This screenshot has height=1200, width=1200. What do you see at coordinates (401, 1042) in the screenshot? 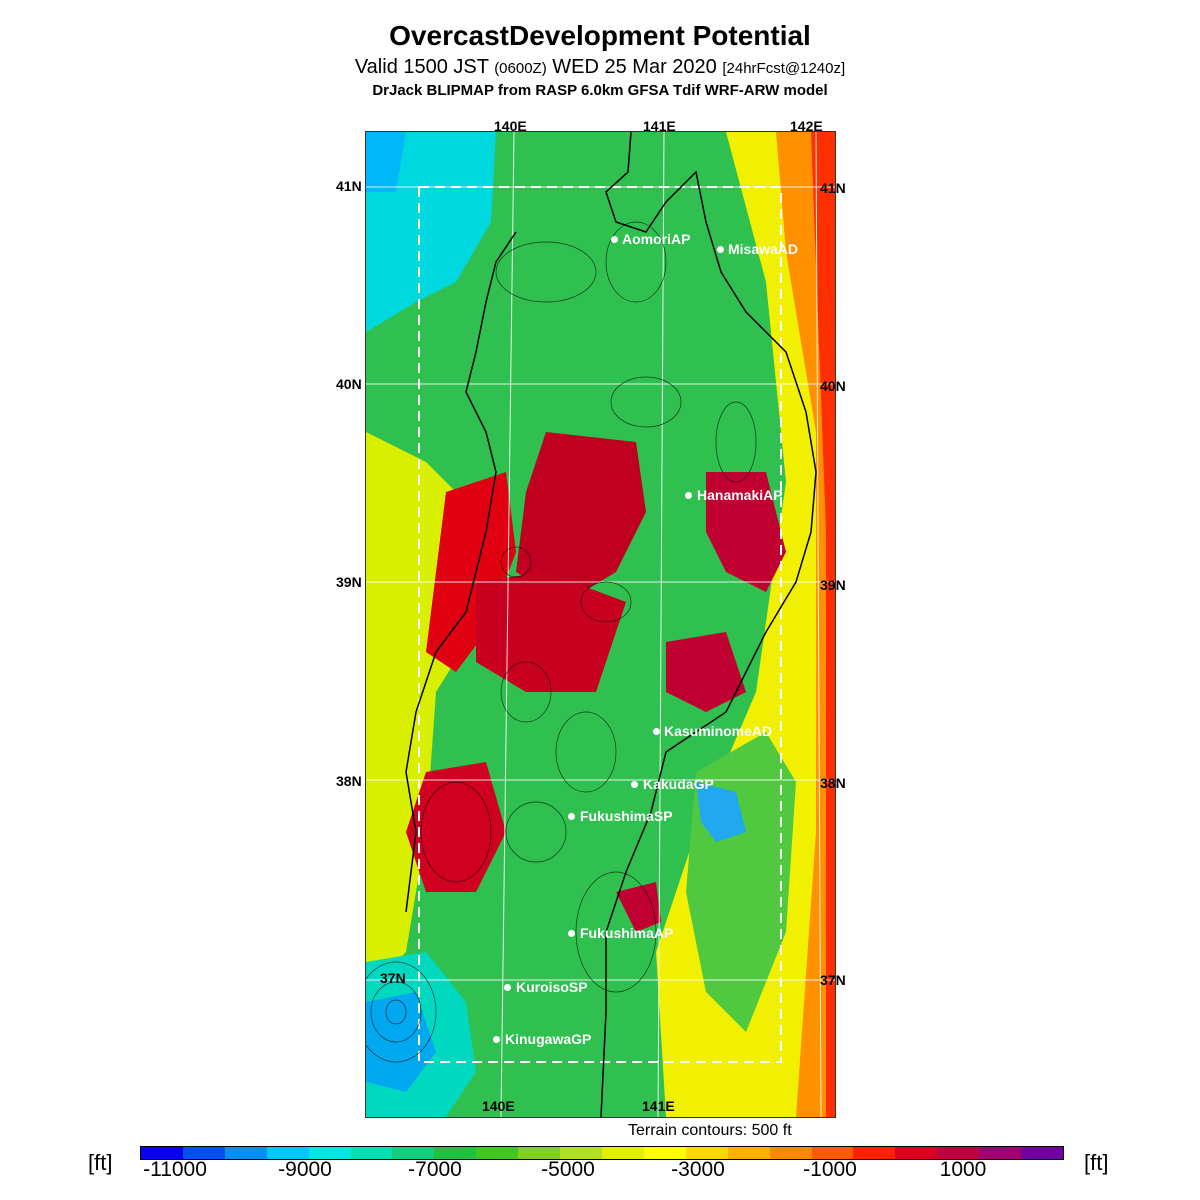
I see `field-blue-sw` at bounding box center [401, 1042].